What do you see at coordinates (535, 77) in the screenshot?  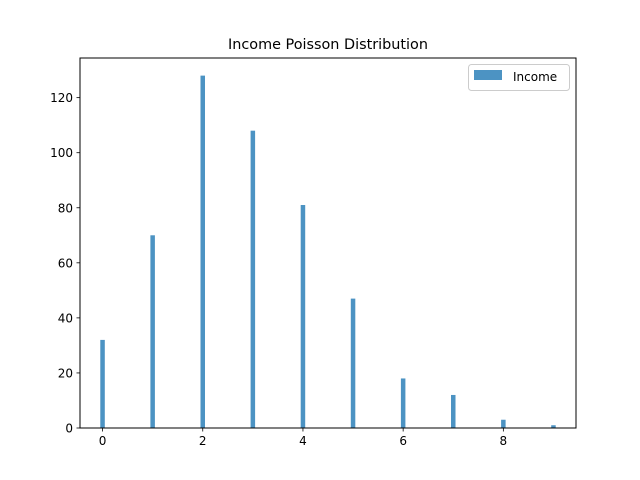 I see `legend-label-income: Income` at bounding box center [535, 77].